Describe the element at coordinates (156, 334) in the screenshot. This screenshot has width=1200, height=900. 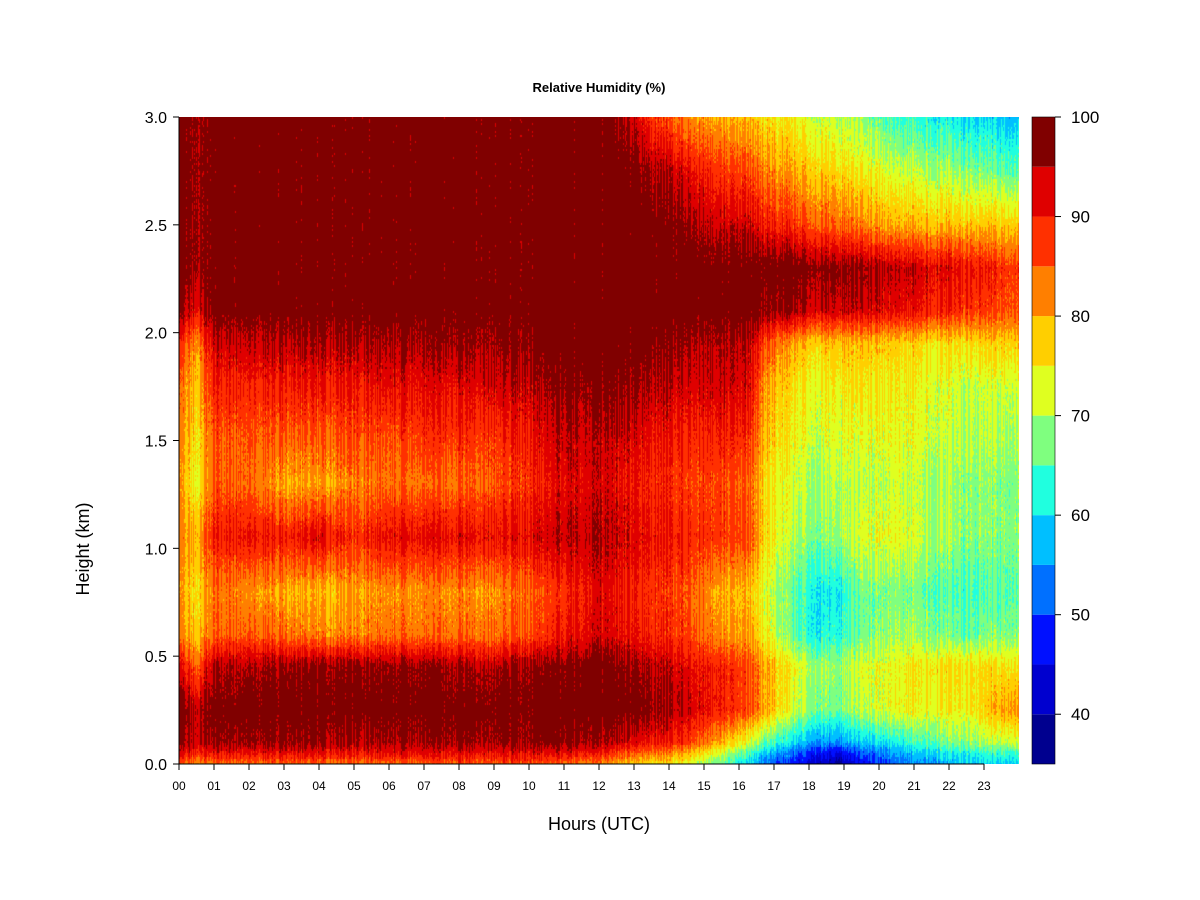
I see `y-tick-label: 2.0` at that location.